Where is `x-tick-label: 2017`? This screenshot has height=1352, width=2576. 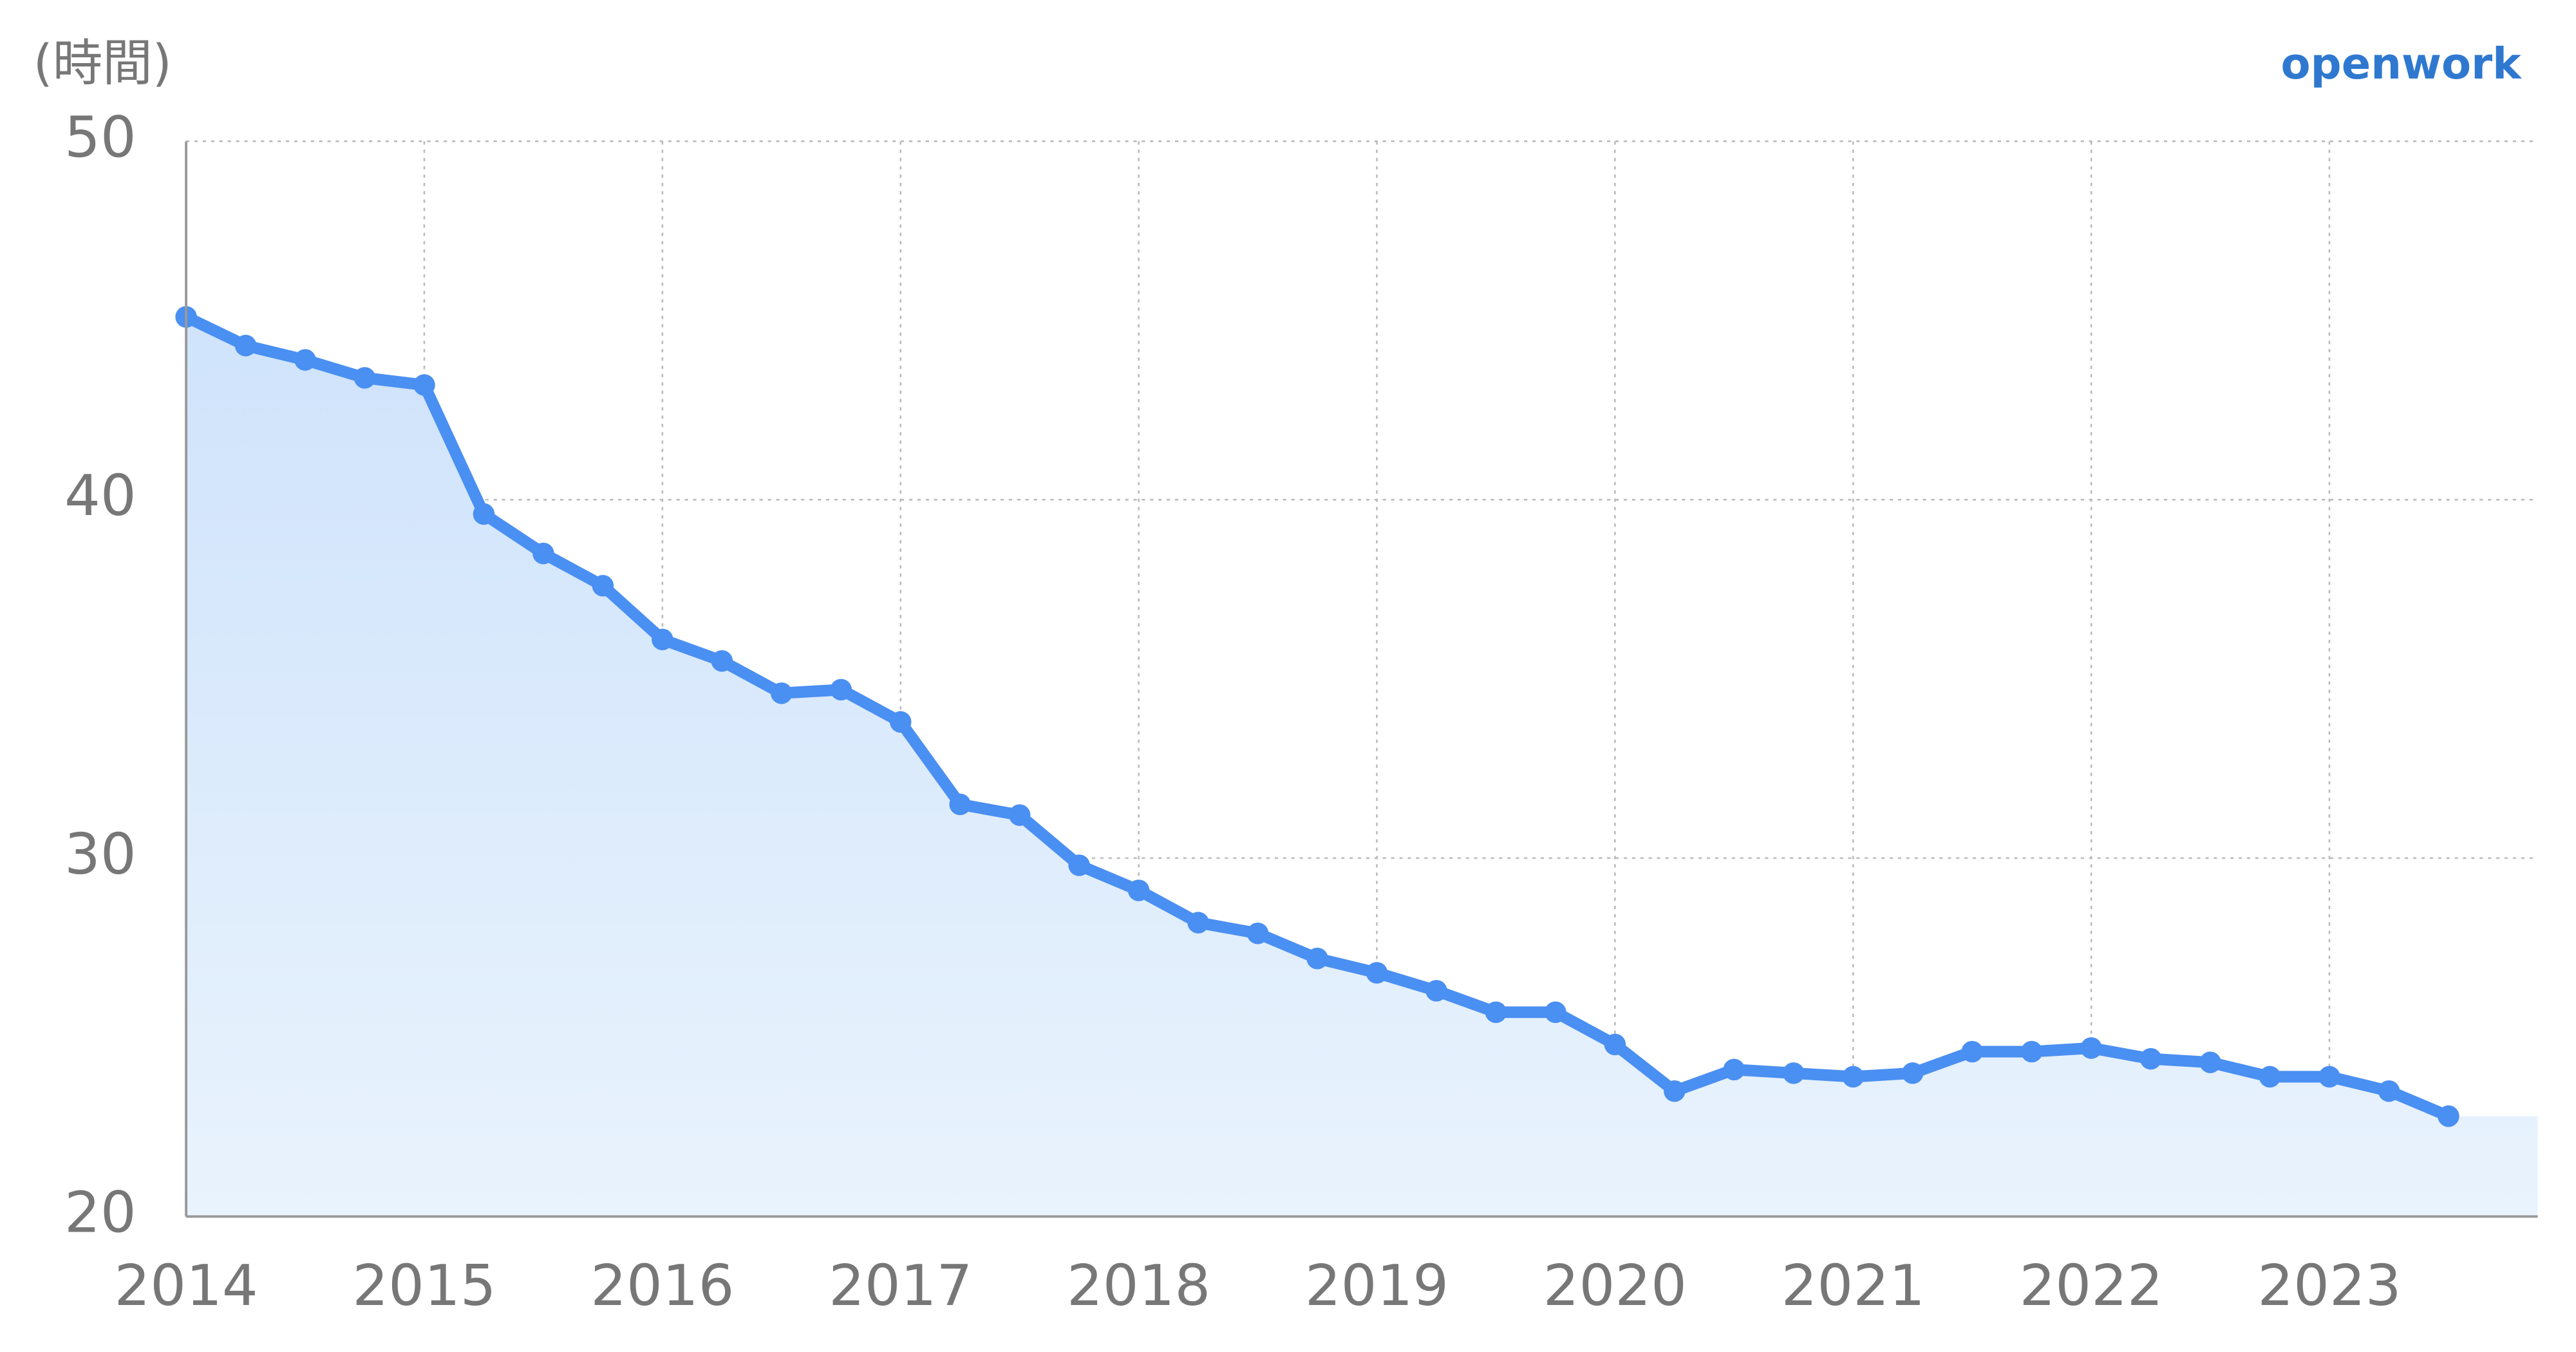 x-tick-label: 2017 is located at coordinates (900, 1286).